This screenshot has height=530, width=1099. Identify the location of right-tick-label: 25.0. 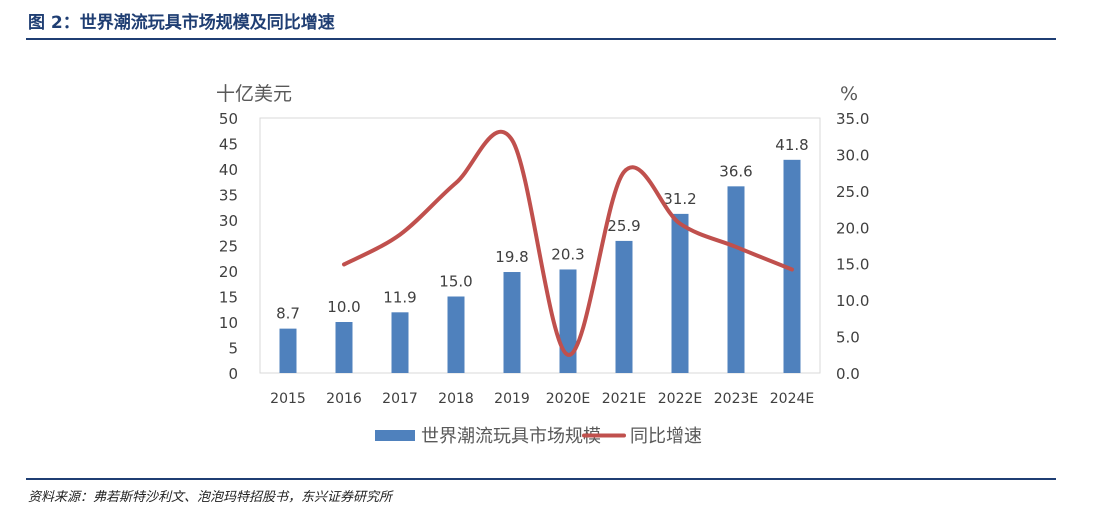
(852, 192).